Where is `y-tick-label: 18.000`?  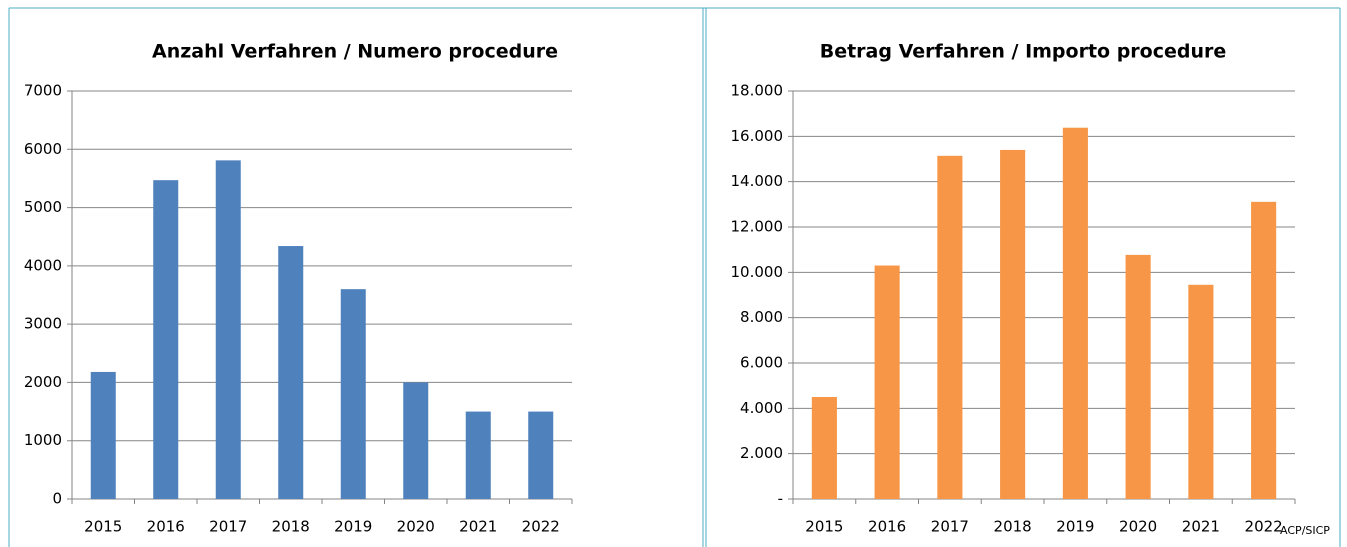
y-tick-label: 18.000 is located at coordinates (757, 91).